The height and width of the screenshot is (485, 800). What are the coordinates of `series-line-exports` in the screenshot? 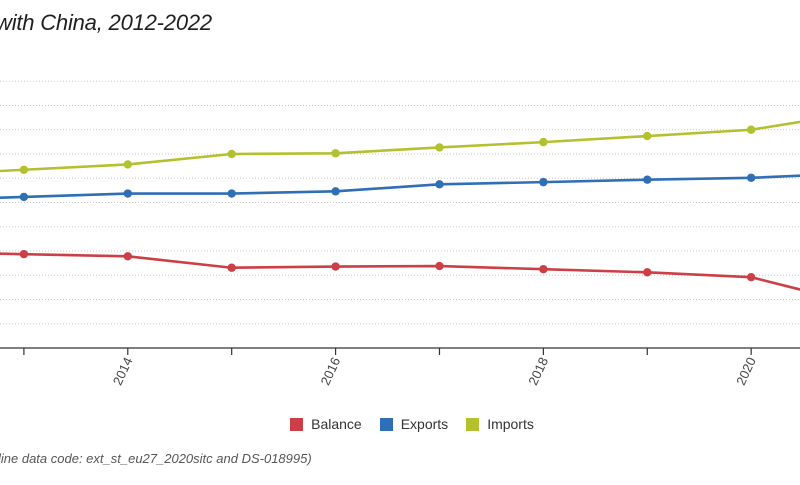 It's located at (400, 187).